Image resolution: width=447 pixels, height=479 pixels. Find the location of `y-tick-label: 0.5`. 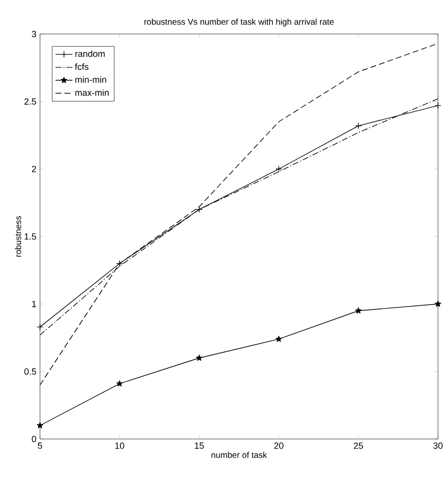

y-tick-label: 0.5 is located at coordinates (30, 371).